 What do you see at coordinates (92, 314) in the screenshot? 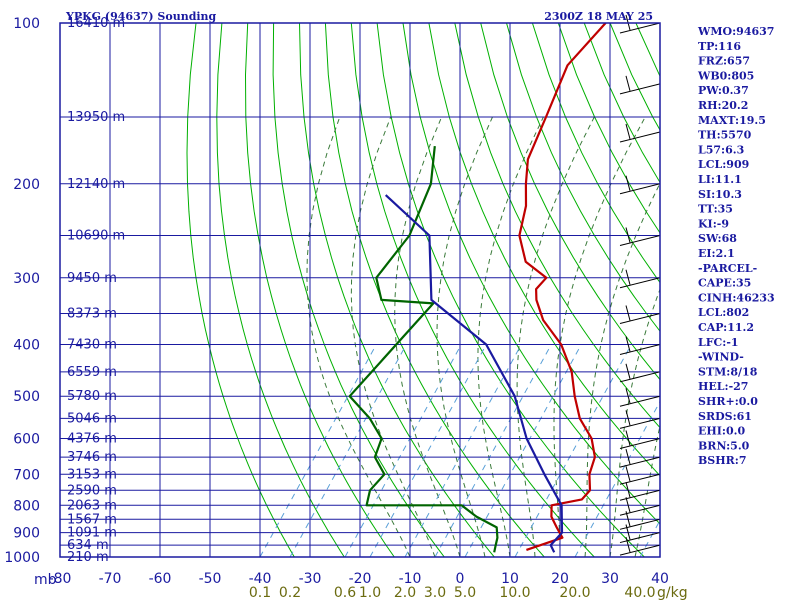
I see `height-label: 8373 m` at bounding box center [92, 314].